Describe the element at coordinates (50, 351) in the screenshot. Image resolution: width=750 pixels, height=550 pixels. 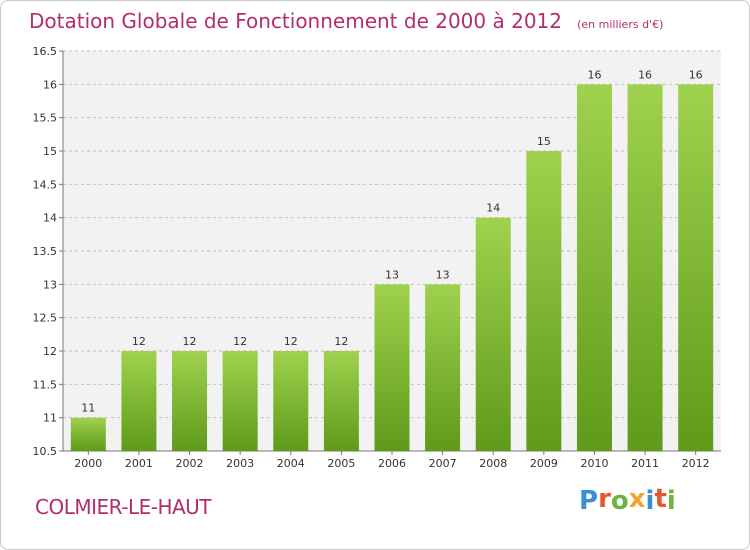
I see `y-tick-label: 12` at that location.